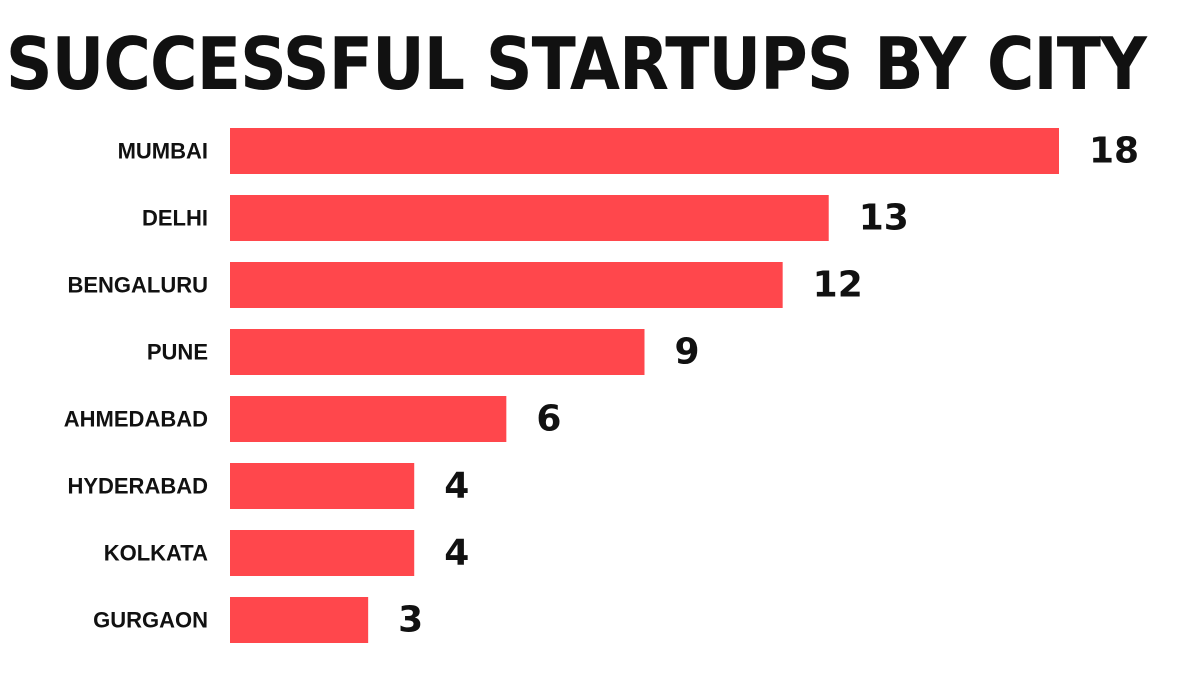 This screenshot has width=1200, height=680. I want to click on category-label-gurgaon: GURGAON, so click(150, 620).